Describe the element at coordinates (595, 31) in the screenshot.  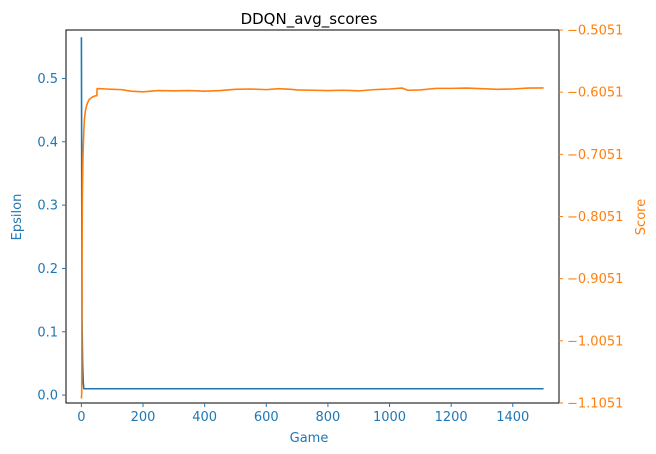
I see `right-tick-label: −0.5051` at that location.